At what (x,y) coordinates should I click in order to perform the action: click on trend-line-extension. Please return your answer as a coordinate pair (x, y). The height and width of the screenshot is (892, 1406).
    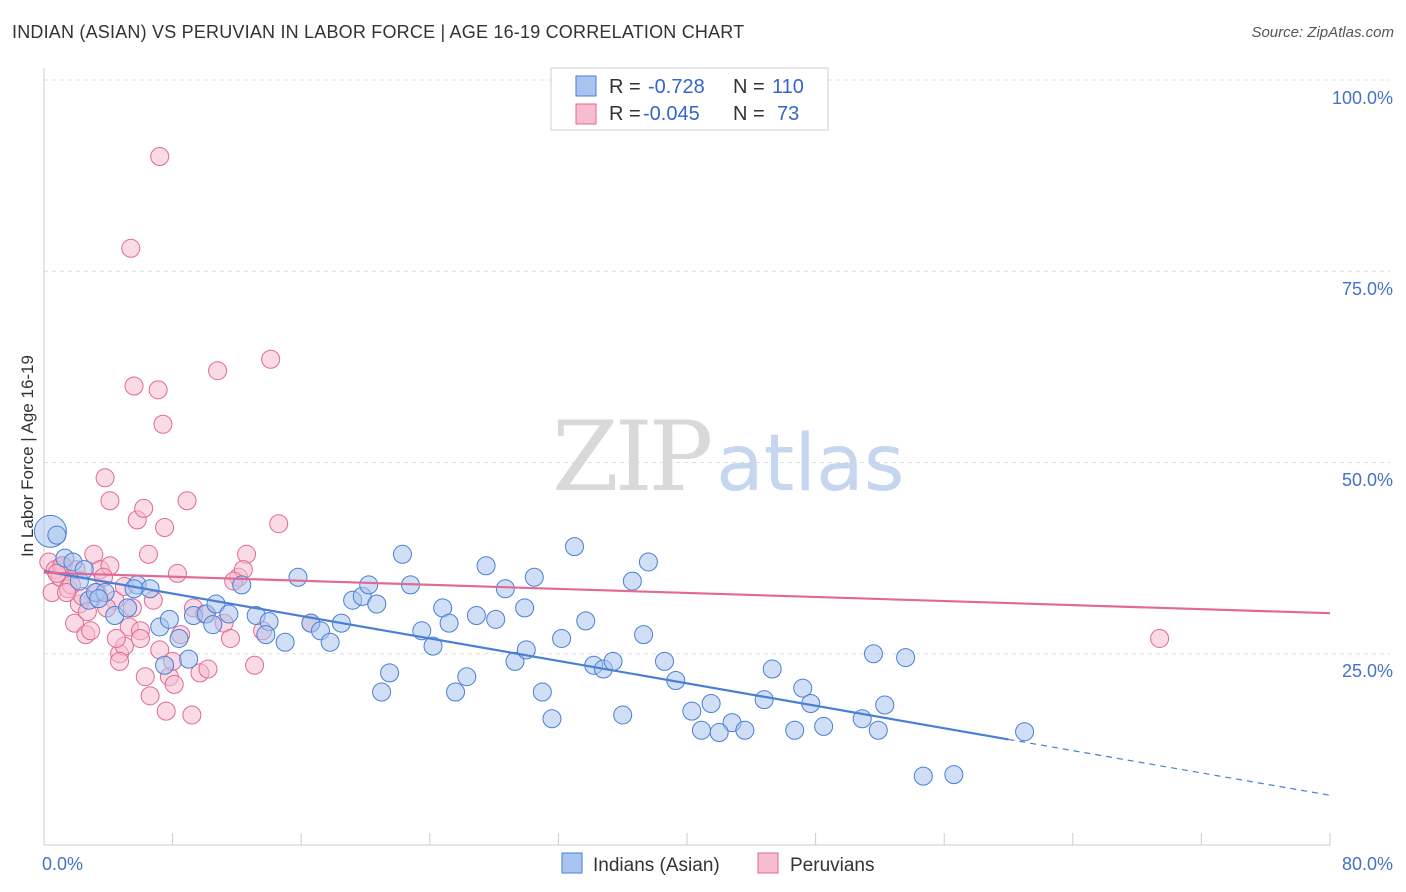
    Looking at the image, I should click on (1169, 767).